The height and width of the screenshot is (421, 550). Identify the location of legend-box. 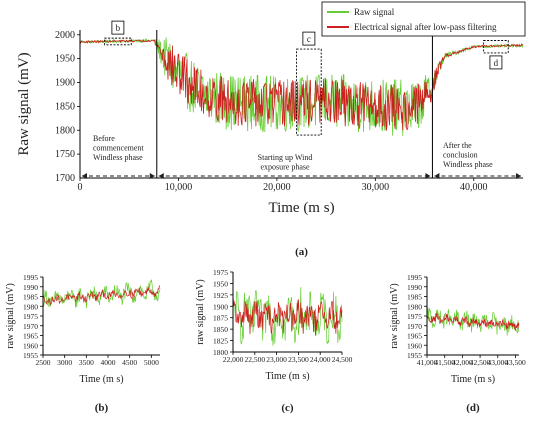
(423, 19).